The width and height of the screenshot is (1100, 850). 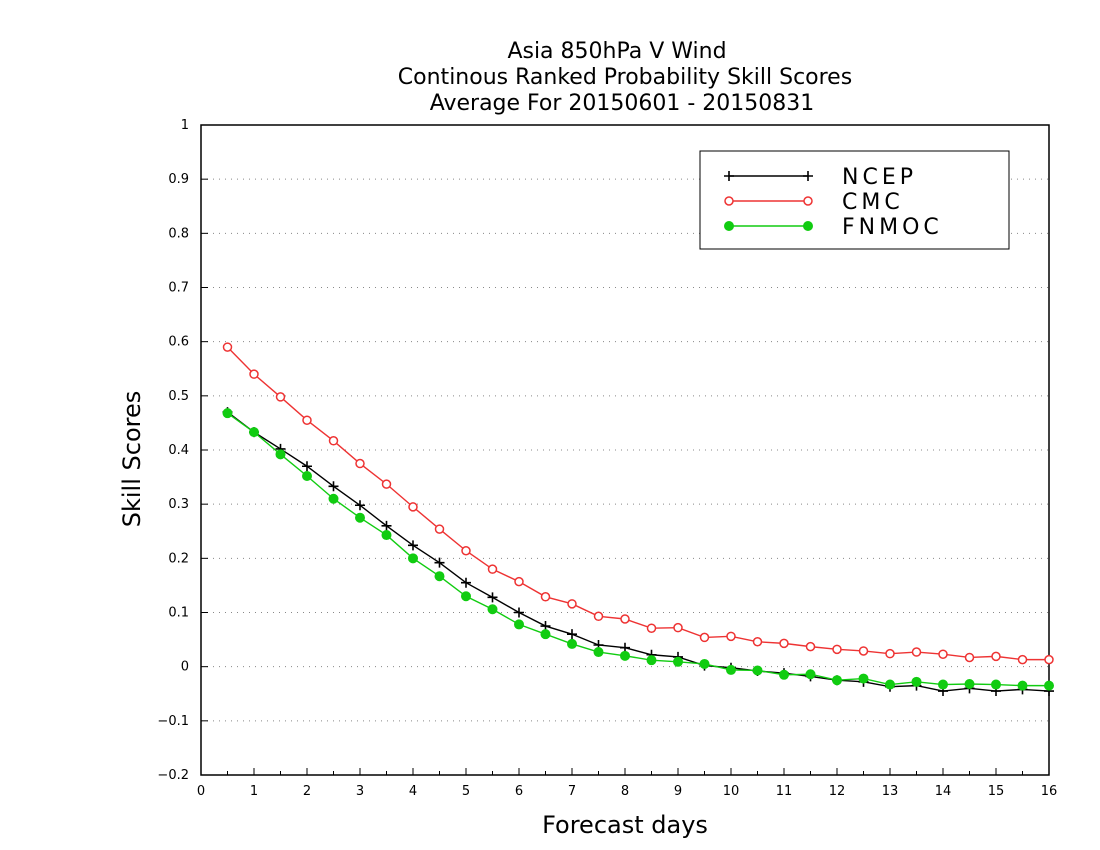 What do you see at coordinates (178, 396) in the screenshot?
I see `y-tick-label: 0.5` at bounding box center [178, 396].